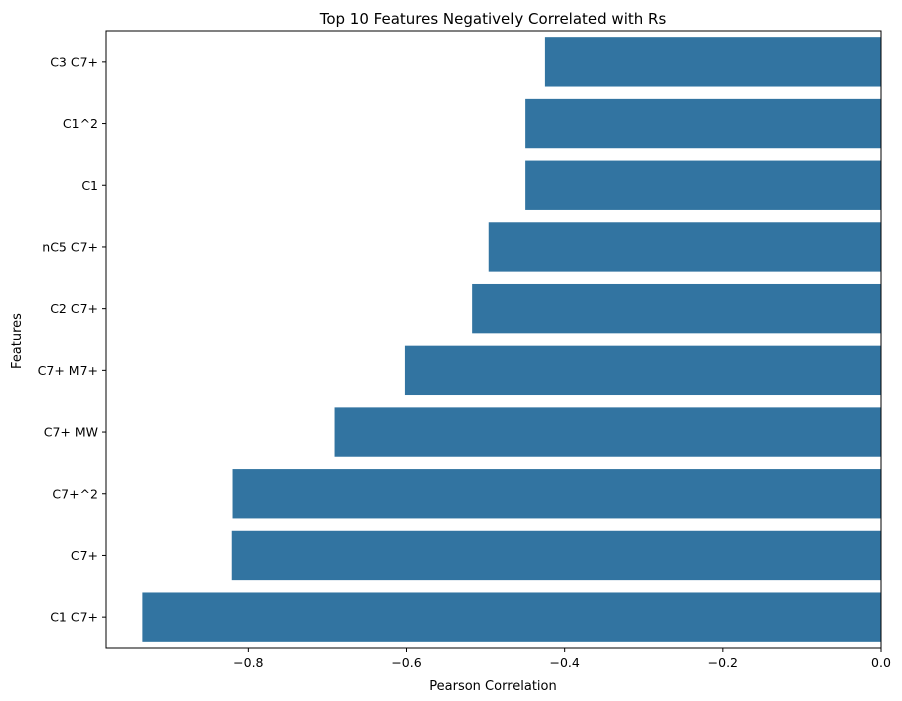  I want to click on y-tick-label: C7+, so click(84, 555).